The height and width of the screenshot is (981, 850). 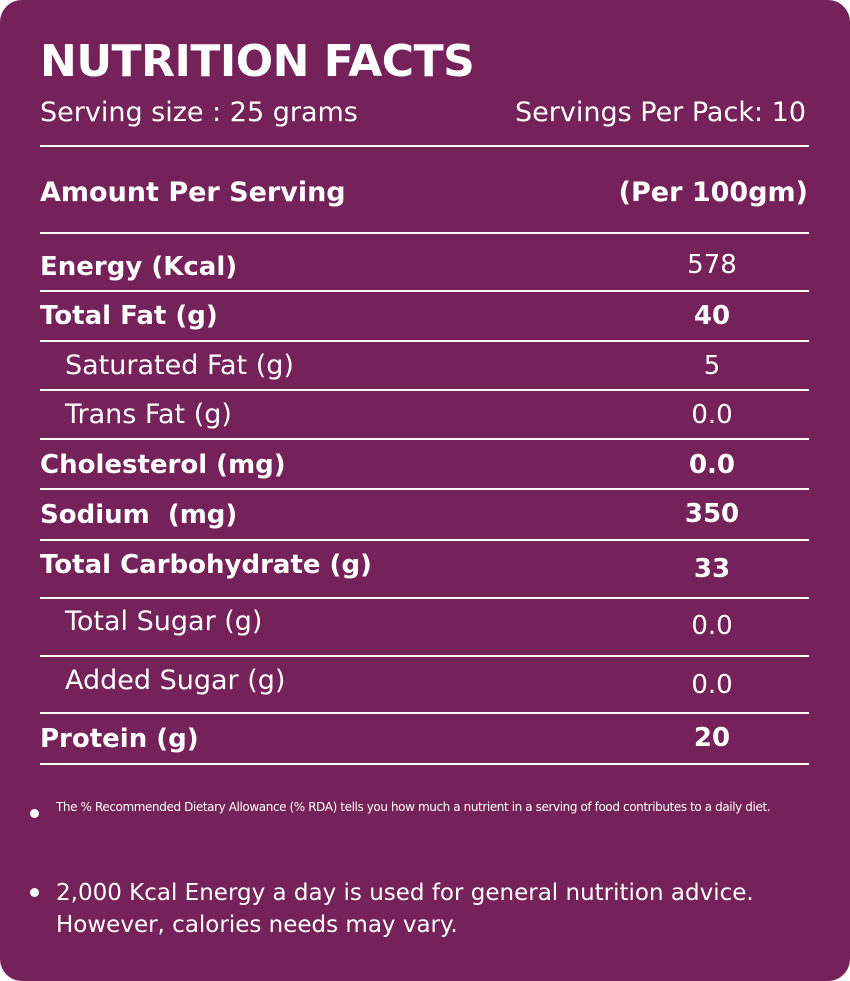 I want to click on row-label-cholesterol: Cholesterol (mg), so click(x=163, y=465).